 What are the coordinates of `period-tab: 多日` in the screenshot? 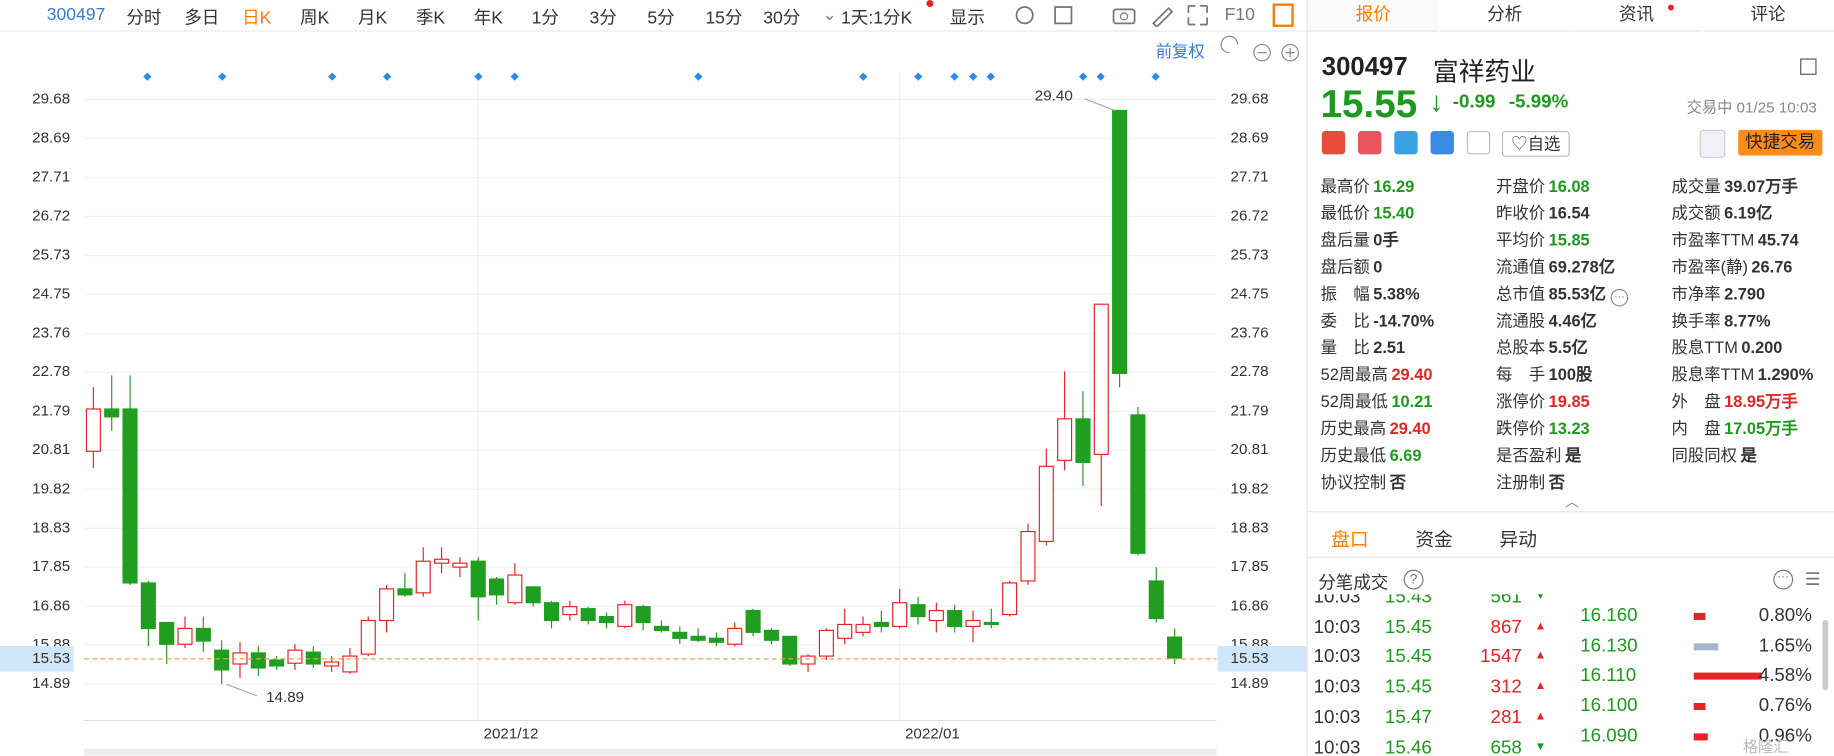 It's located at (202, 18).